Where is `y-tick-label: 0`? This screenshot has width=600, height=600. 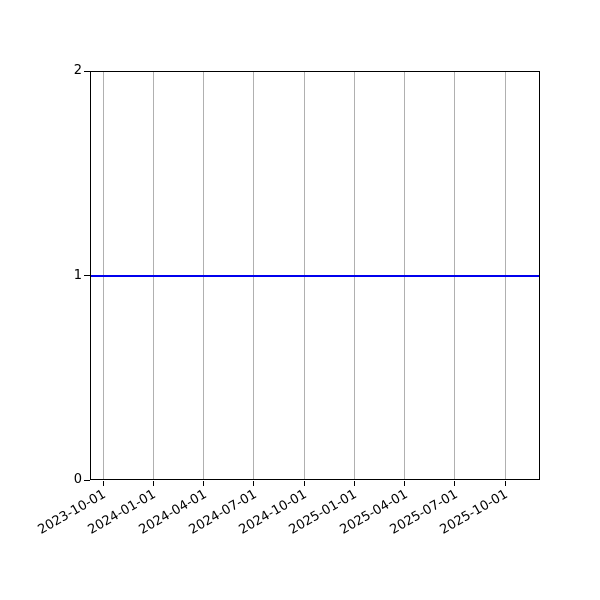 y-tick-label: 0 is located at coordinates (77, 479).